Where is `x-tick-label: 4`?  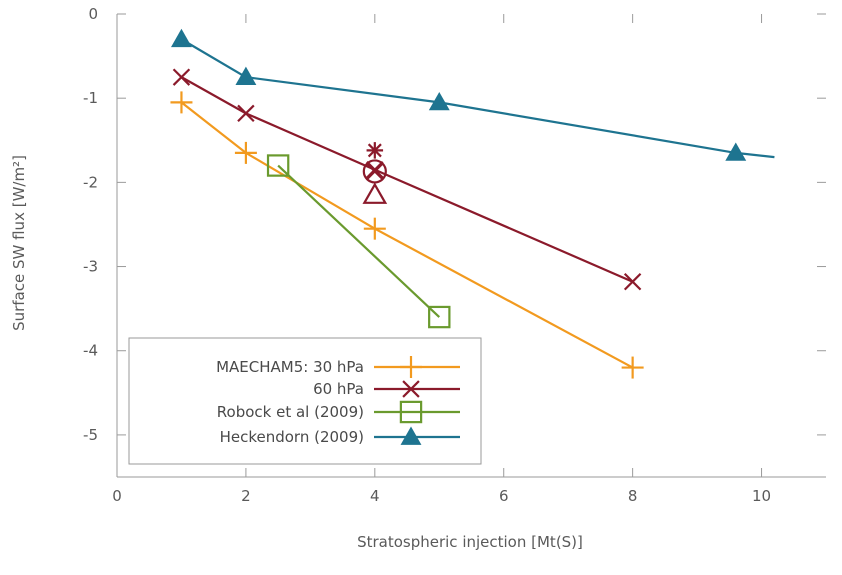 x-tick-label: 4 is located at coordinates (375, 496).